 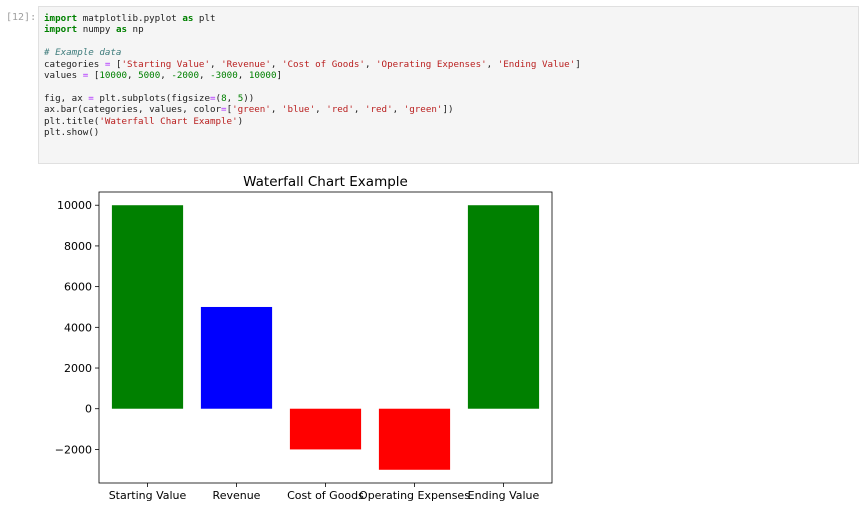 I want to click on code-token: ax.bar(categories, values, color, so click(x=133, y=110).